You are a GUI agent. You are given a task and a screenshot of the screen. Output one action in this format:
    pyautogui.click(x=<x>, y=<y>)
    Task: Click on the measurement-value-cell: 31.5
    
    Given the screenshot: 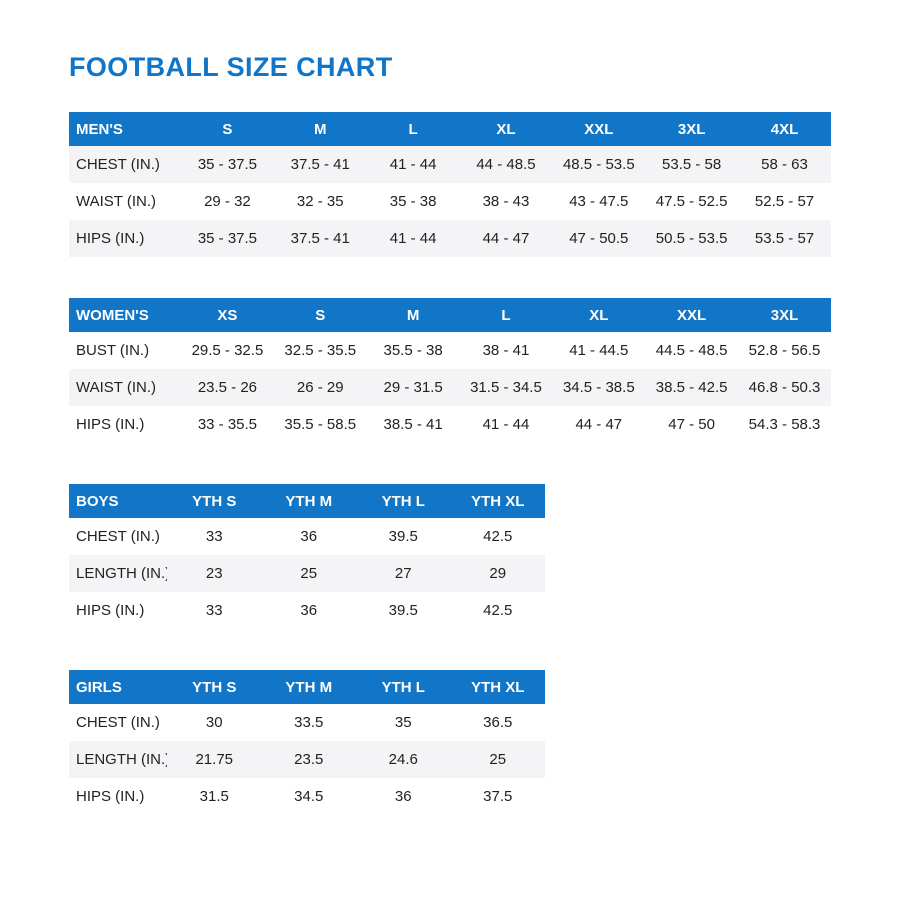 What is the action you would take?
    pyautogui.click(x=214, y=796)
    